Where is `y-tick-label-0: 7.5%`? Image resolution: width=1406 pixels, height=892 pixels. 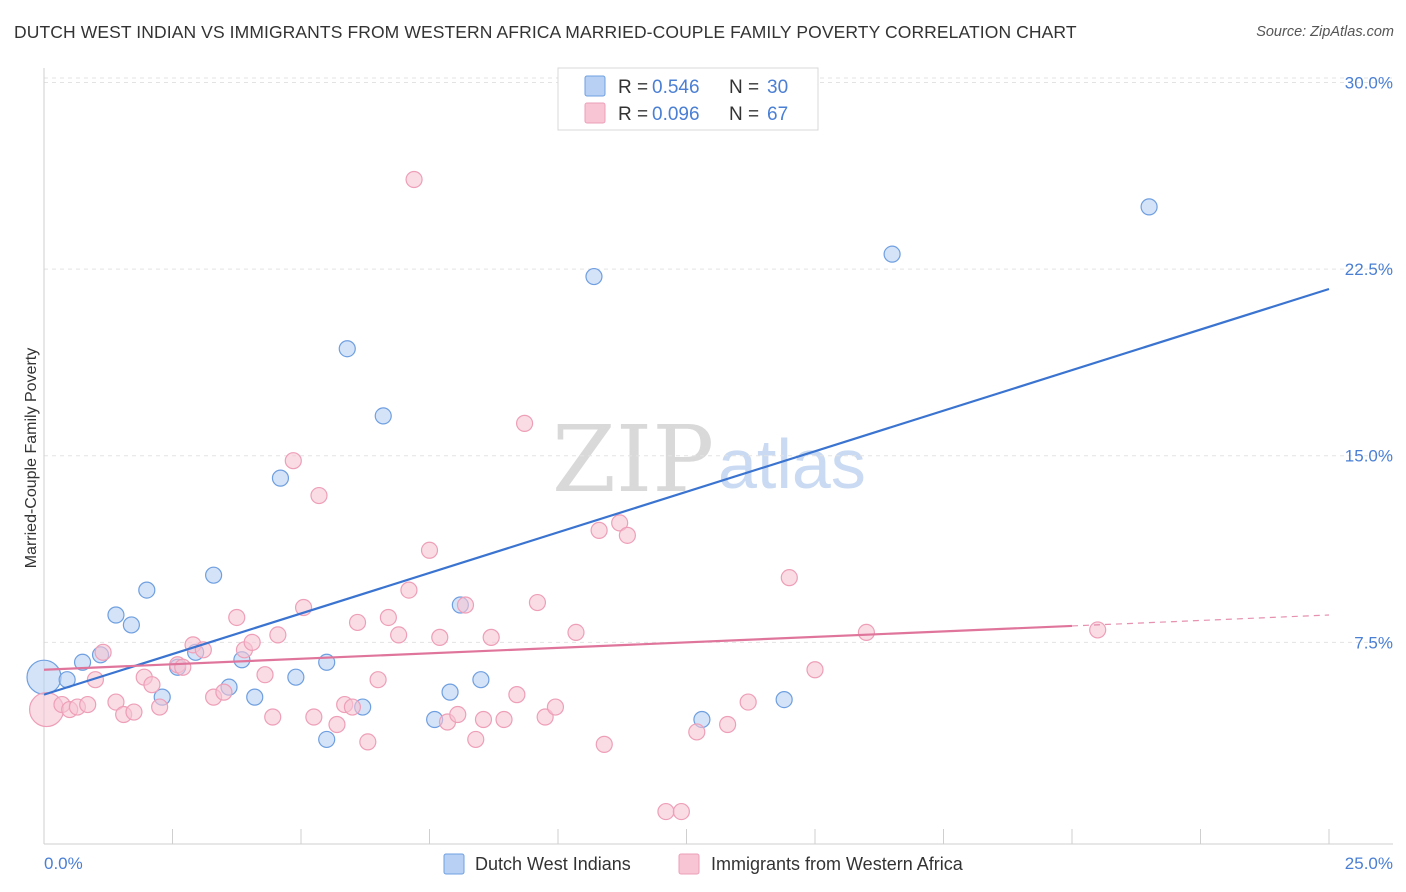 y-tick-label-0: 7.5% is located at coordinates (1373, 642).